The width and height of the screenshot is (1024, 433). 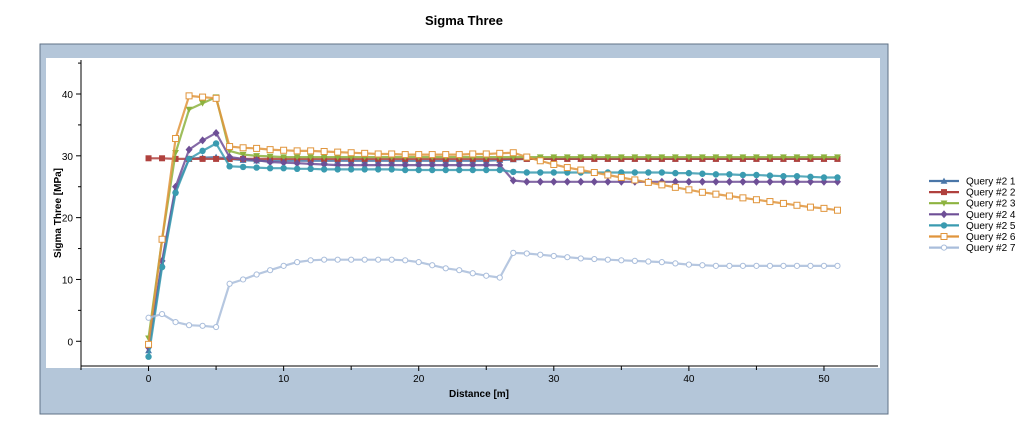 I want to click on y-tick-label: 10, so click(x=68, y=280).